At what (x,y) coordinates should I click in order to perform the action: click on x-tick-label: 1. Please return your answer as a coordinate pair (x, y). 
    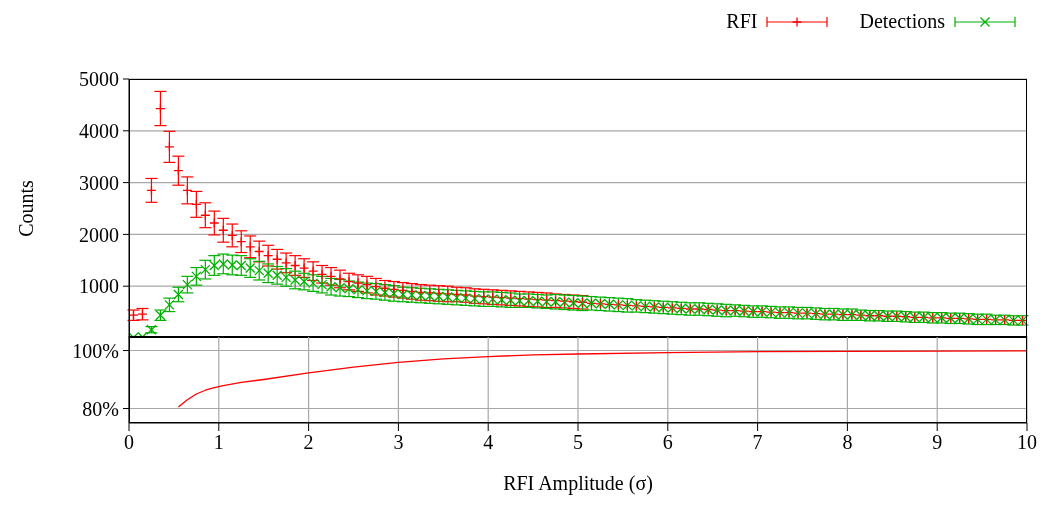
    Looking at the image, I should click on (218, 442).